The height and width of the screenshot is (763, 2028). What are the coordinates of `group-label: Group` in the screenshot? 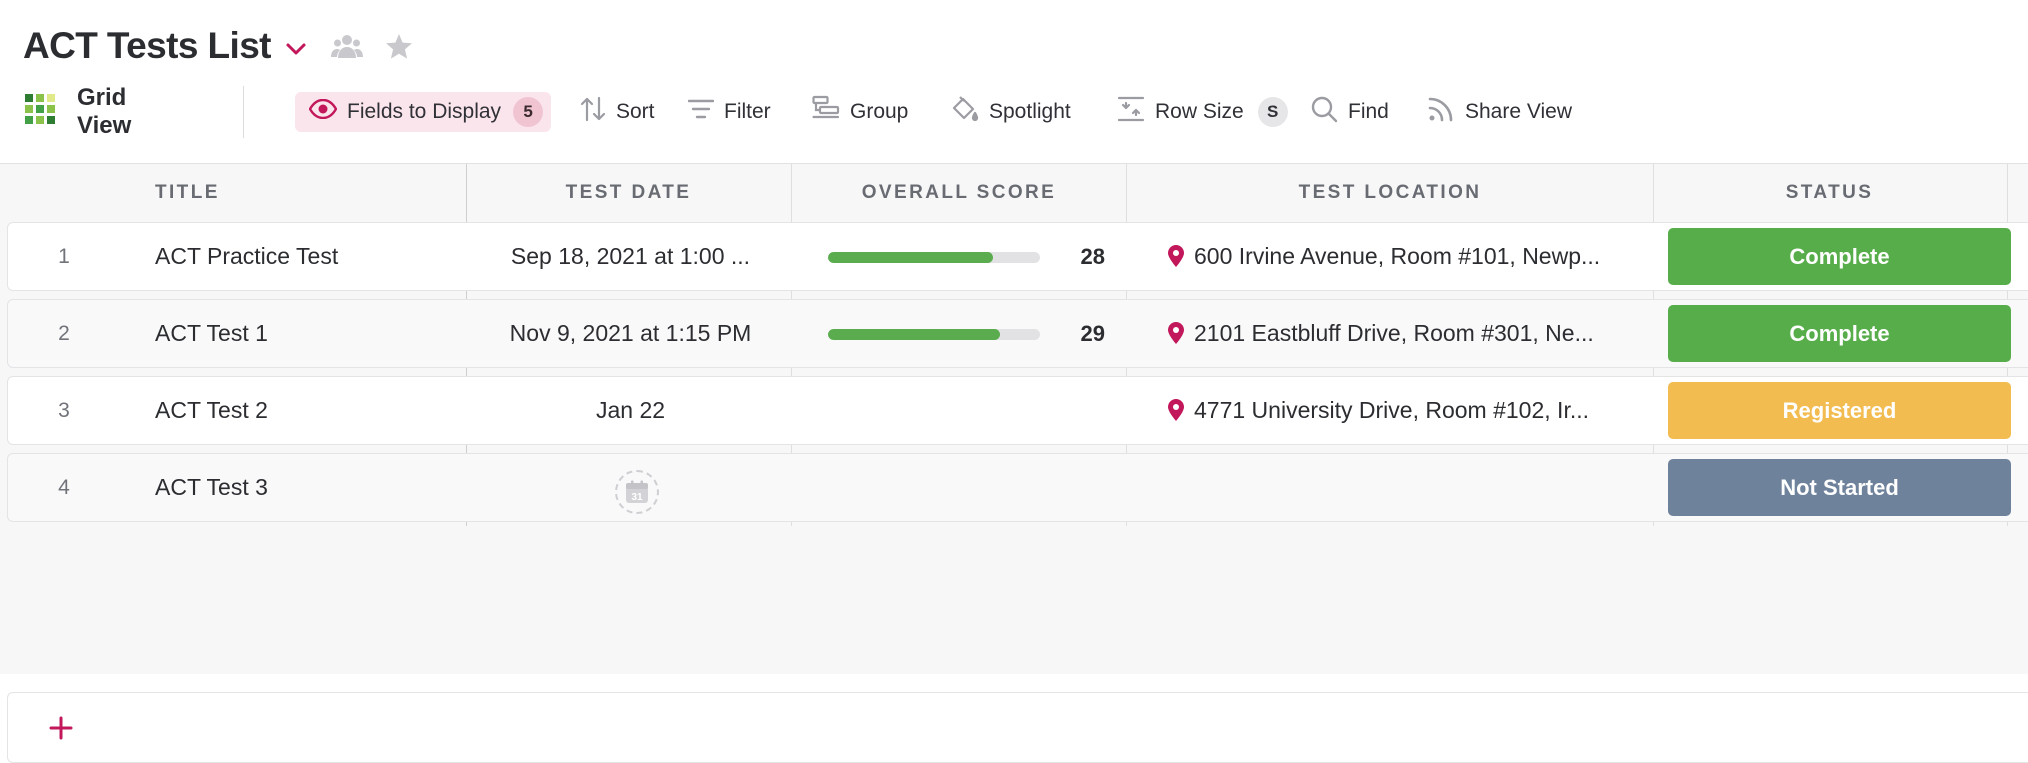 It's located at (879, 111).